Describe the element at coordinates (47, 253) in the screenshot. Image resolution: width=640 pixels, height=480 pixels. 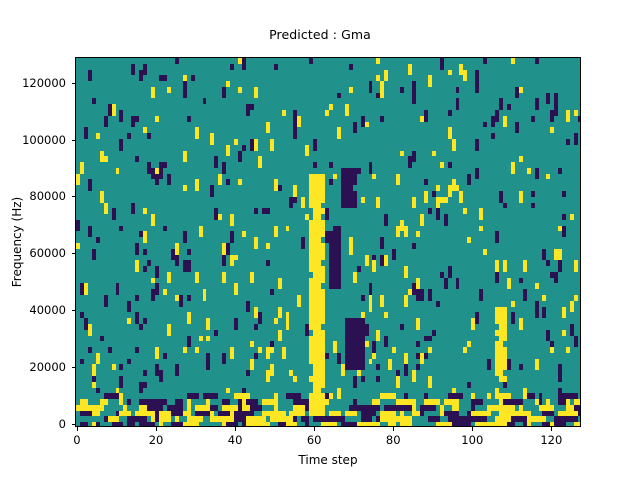
I see `y-tick-label: 60000` at that location.